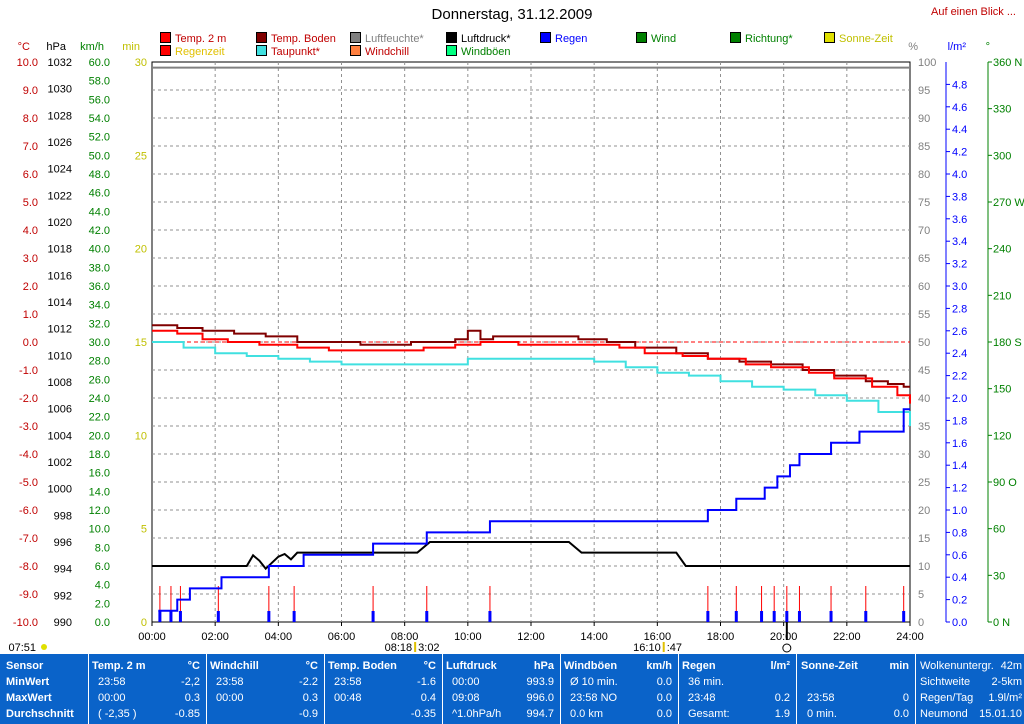 This screenshot has height=724, width=1024. What do you see at coordinates (478, 52) in the screenshot?
I see `legend-item: Windböen` at bounding box center [478, 52].